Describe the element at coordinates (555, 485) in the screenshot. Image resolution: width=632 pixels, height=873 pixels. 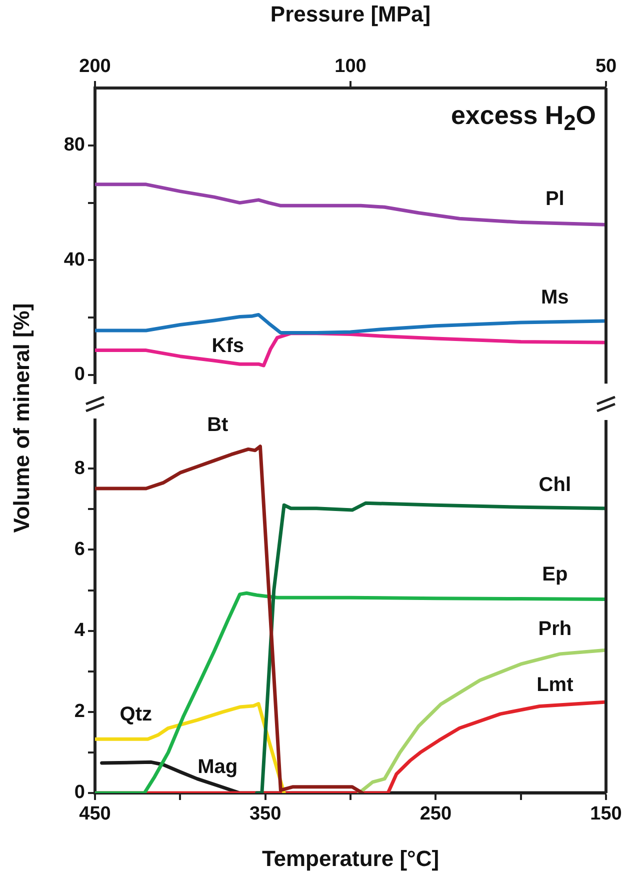
I see `series-label: Chl` at that location.